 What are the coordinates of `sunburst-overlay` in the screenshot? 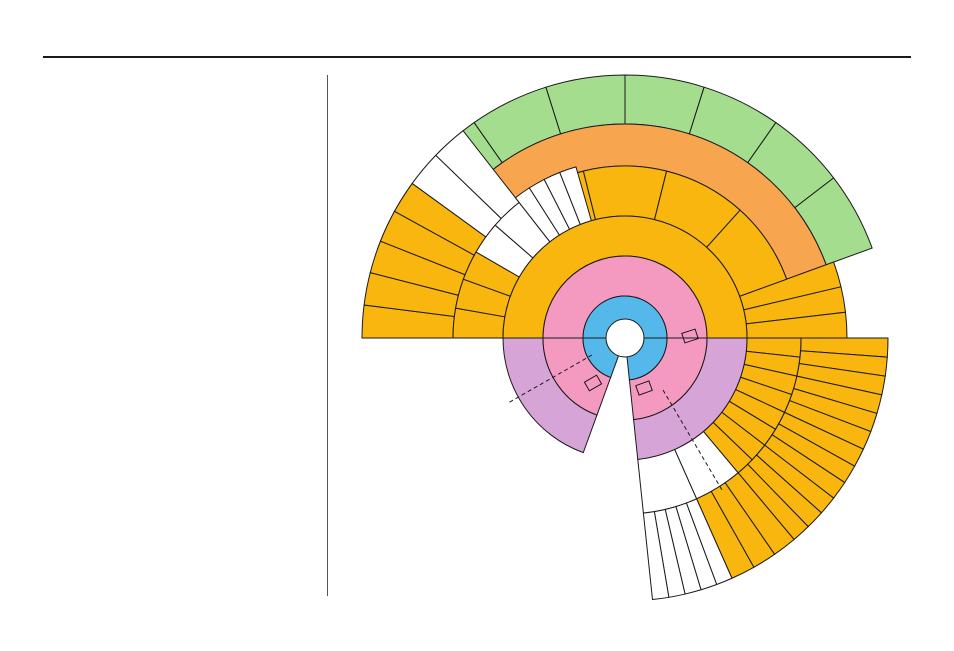 It's located at (615, 409).